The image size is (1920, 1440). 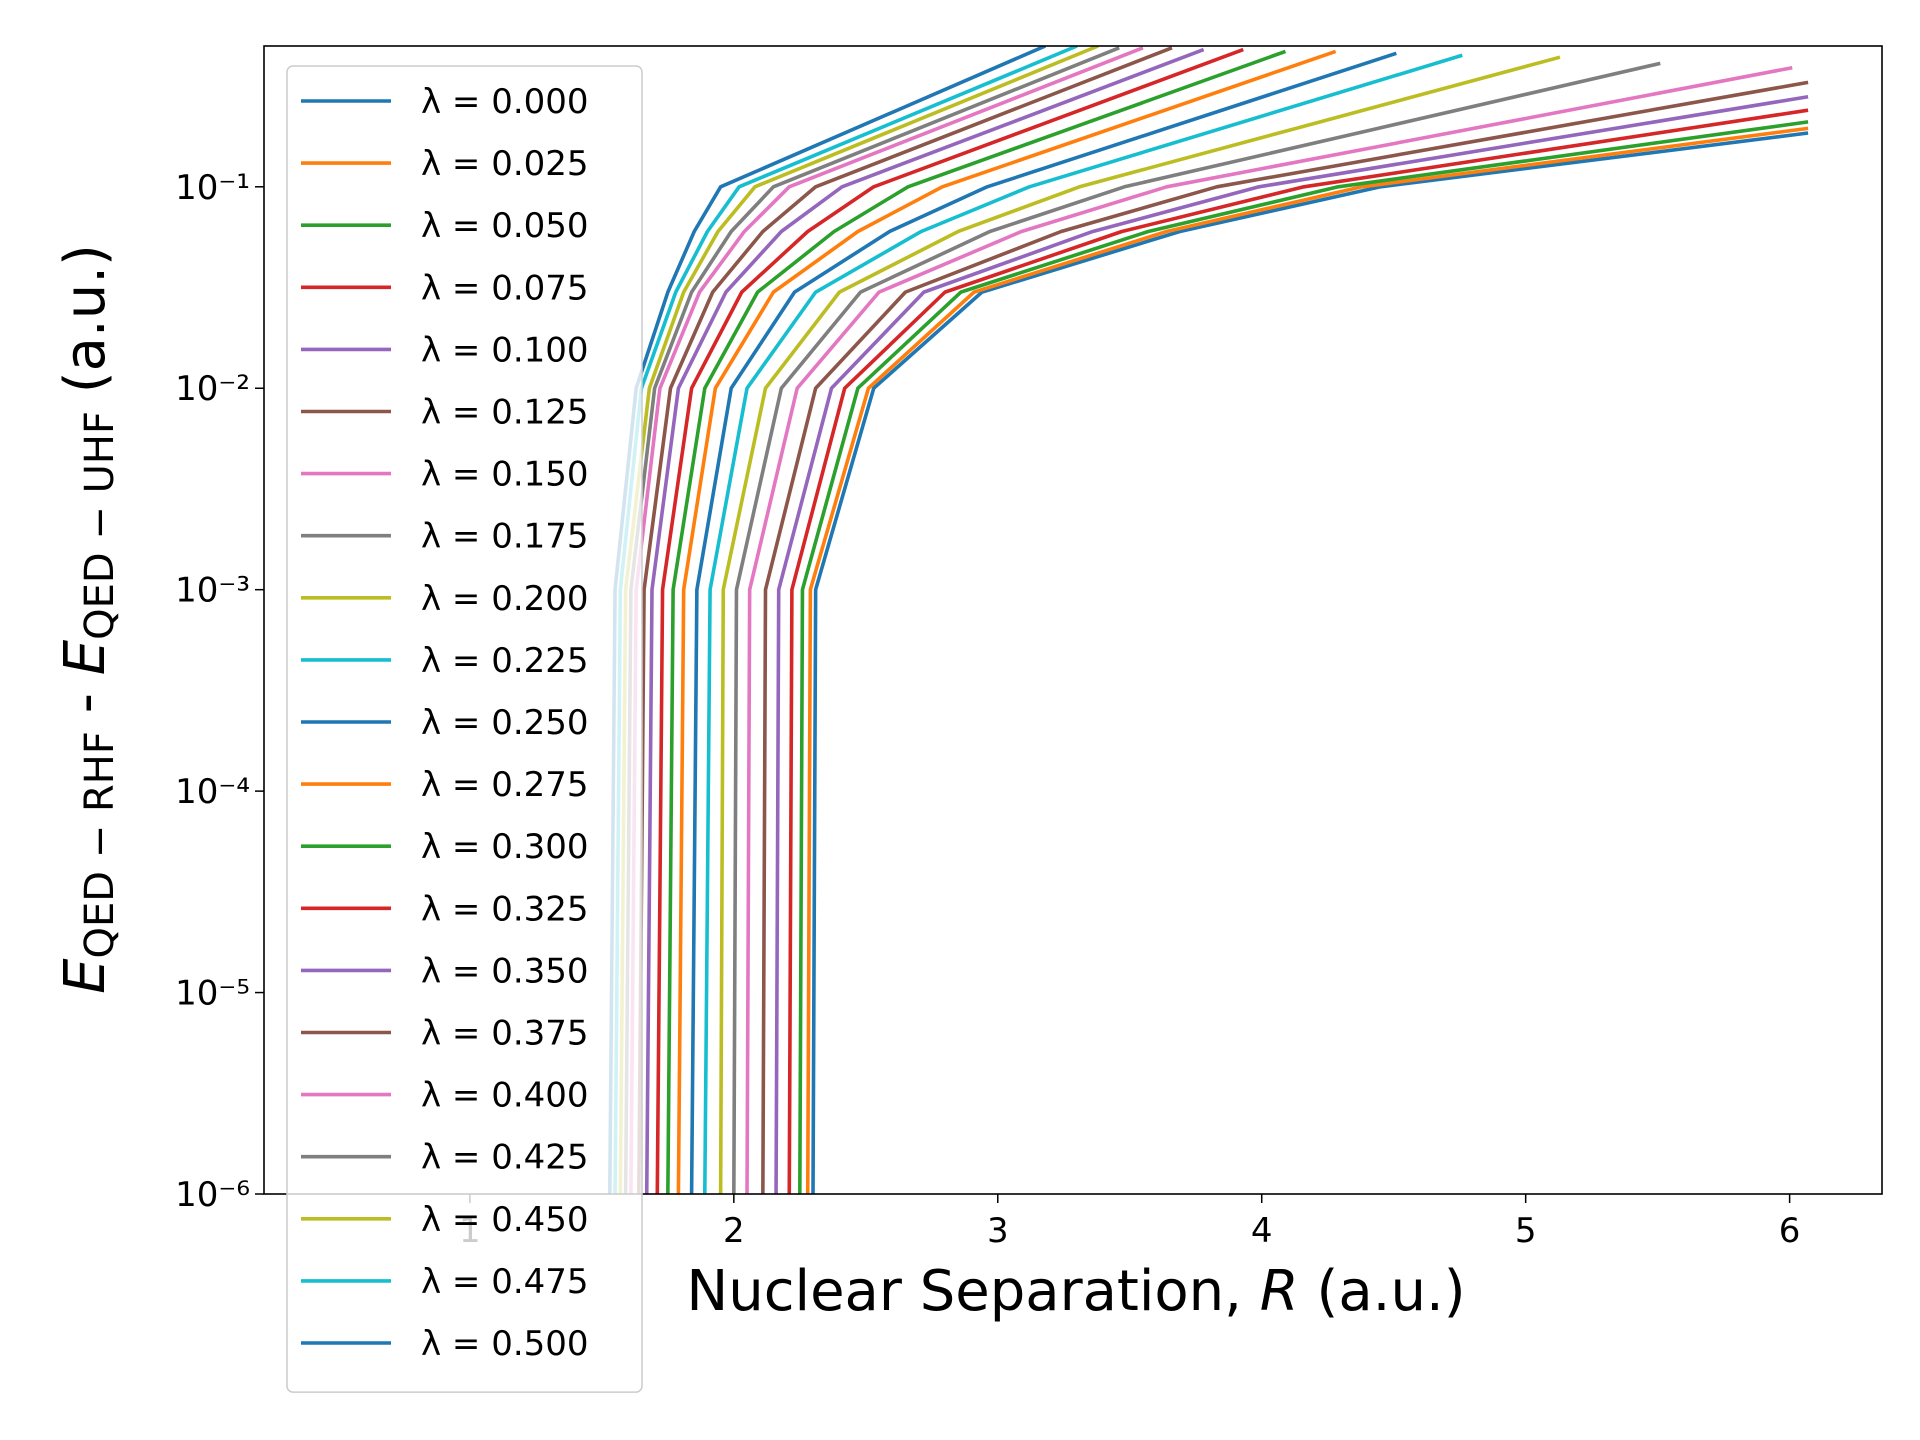 I want to click on y-axis-label-part: QED − UHF, so click(x=100, y=525).